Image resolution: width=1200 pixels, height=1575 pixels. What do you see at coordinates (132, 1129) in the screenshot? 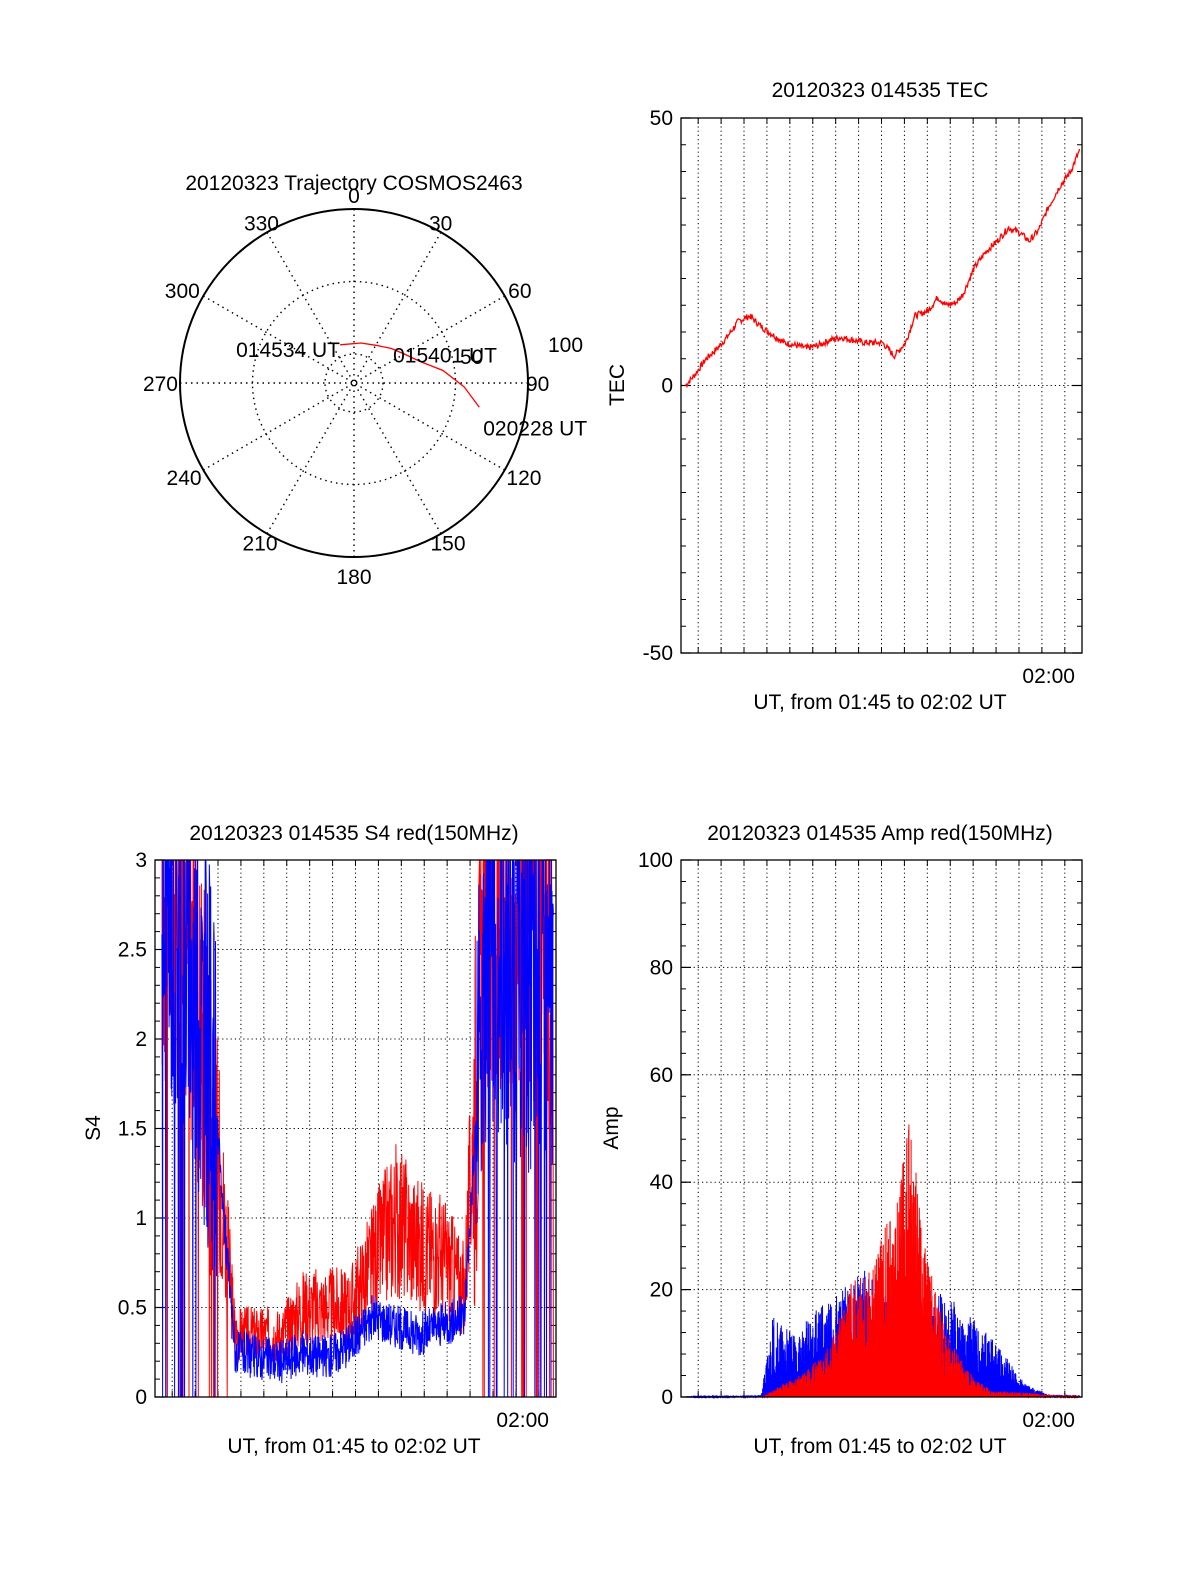
I see `y-tick-label: 1.5` at bounding box center [132, 1129].